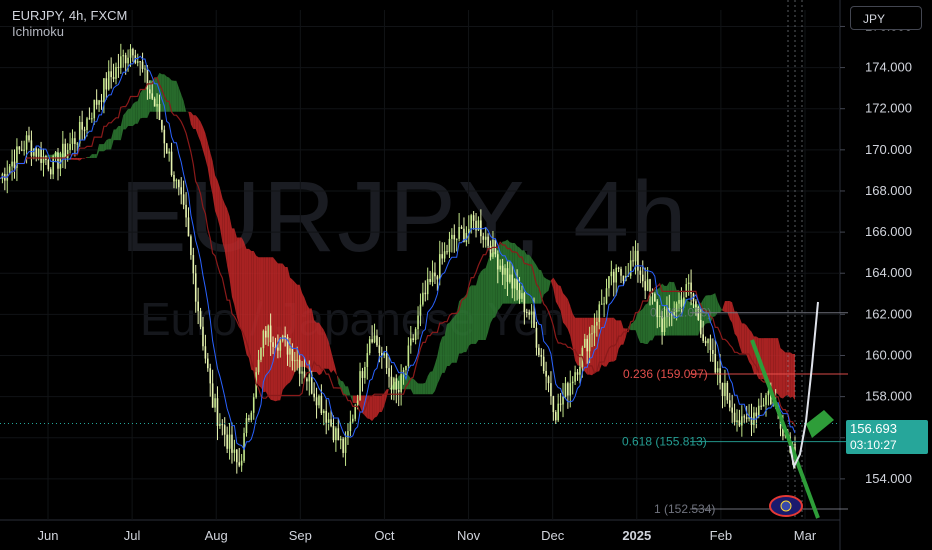  What do you see at coordinates (887, 437) in the screenshot?
I see `current-price-tag: 156.693 03:10:27` at bounding box center [887, 437].